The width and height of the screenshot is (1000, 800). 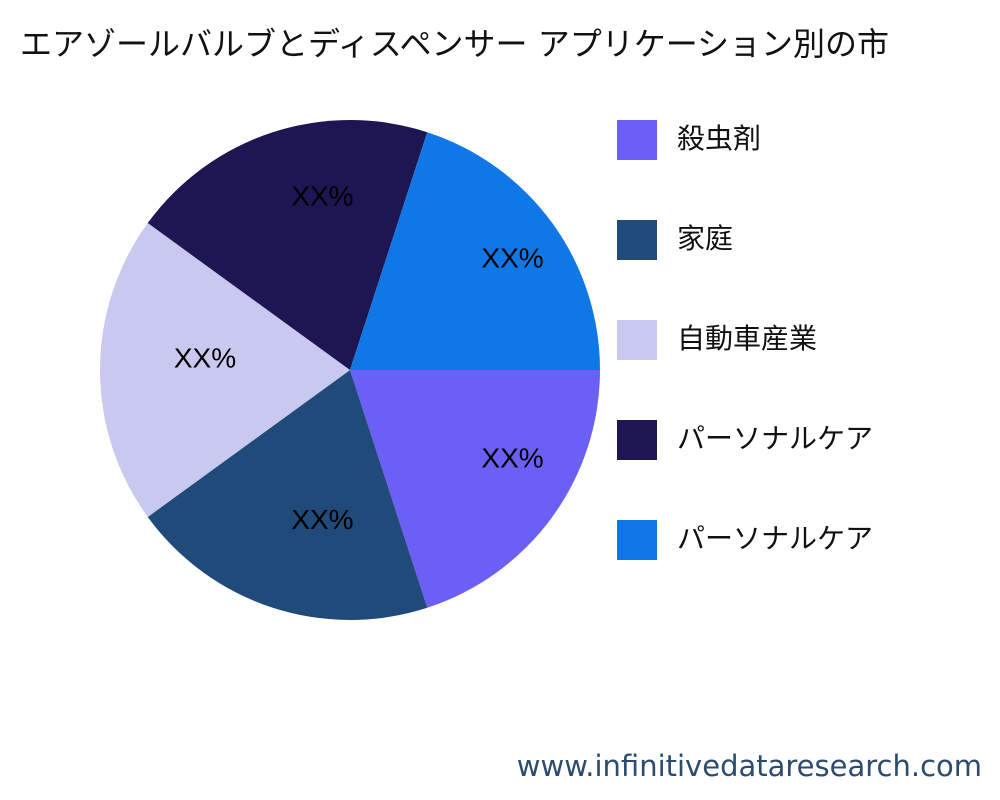 What do you see at coordinates (454, 44) in the screenshot?
I see `chart-title: エアゾールバルブとディスペンサー アプリケーション別の市` at bounding box center [454, 44].